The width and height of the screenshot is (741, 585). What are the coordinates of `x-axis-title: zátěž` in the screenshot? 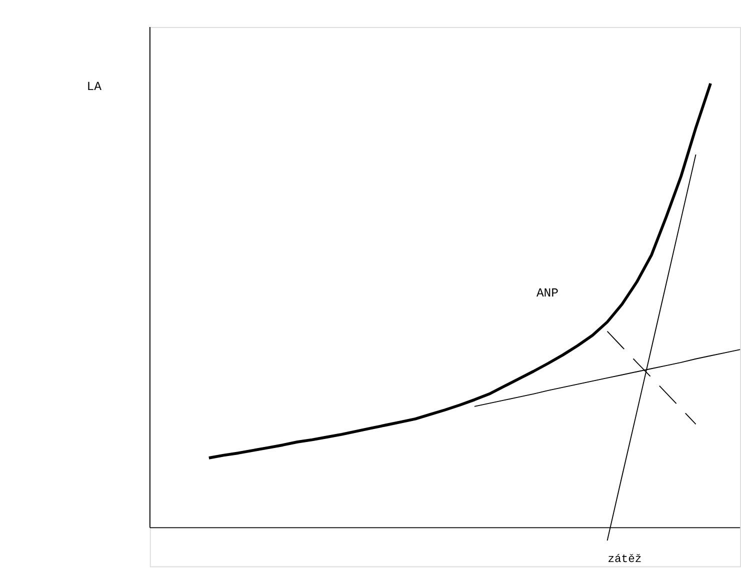 It's located at (625, 559).